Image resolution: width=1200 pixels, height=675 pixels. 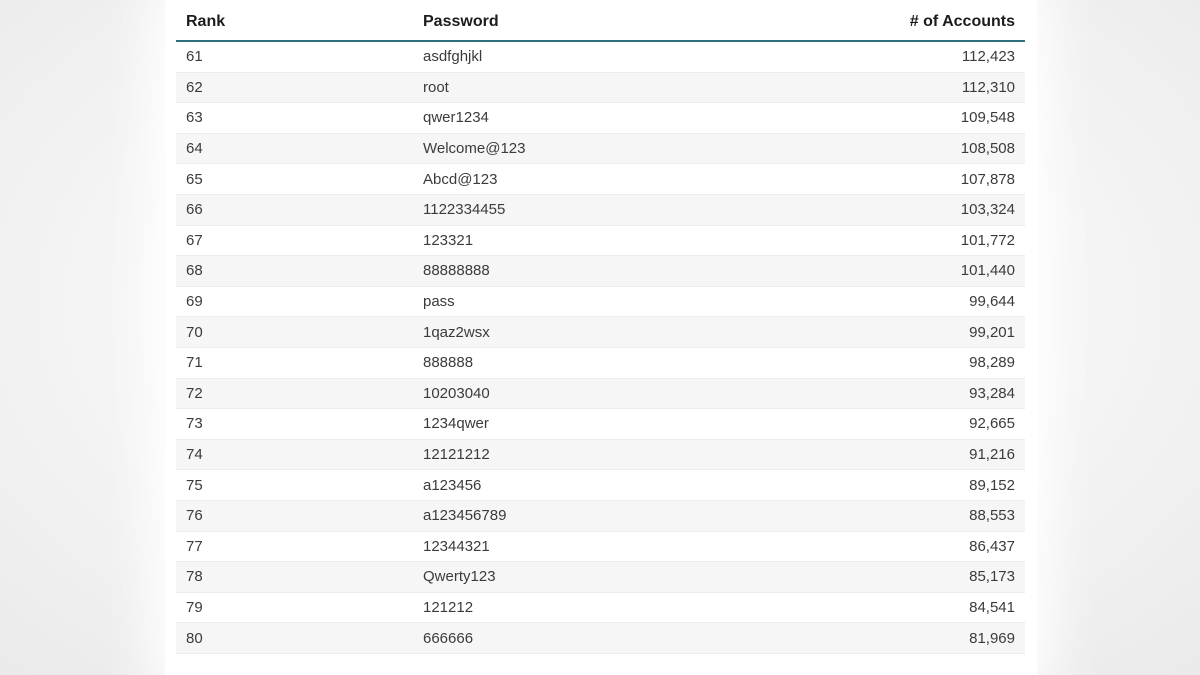 What do you see at coordinates (294, 149) in the screenshot?
I see `rank-cell: 64` at bounding box center [294, 149].